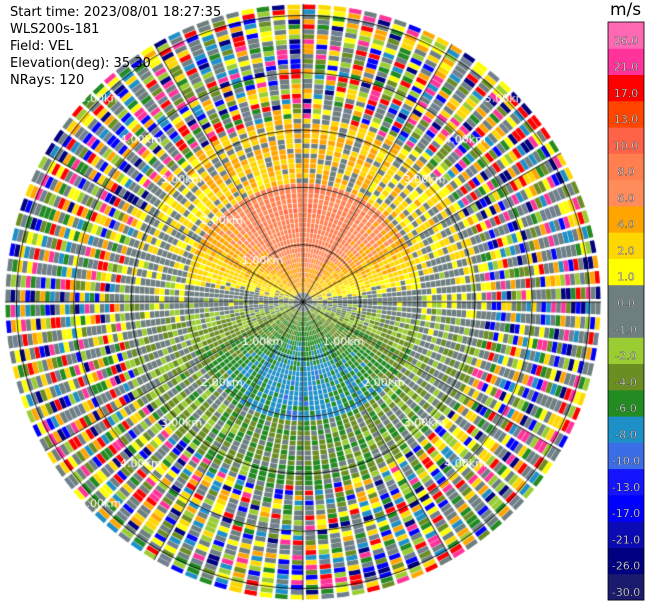 The height and width of the screenshot is (607, 647). What do you see at coordinates (626, 566) in the screenshot?
I see `colorbar-tick-label: -26.0` at bounding box center [626, 566].